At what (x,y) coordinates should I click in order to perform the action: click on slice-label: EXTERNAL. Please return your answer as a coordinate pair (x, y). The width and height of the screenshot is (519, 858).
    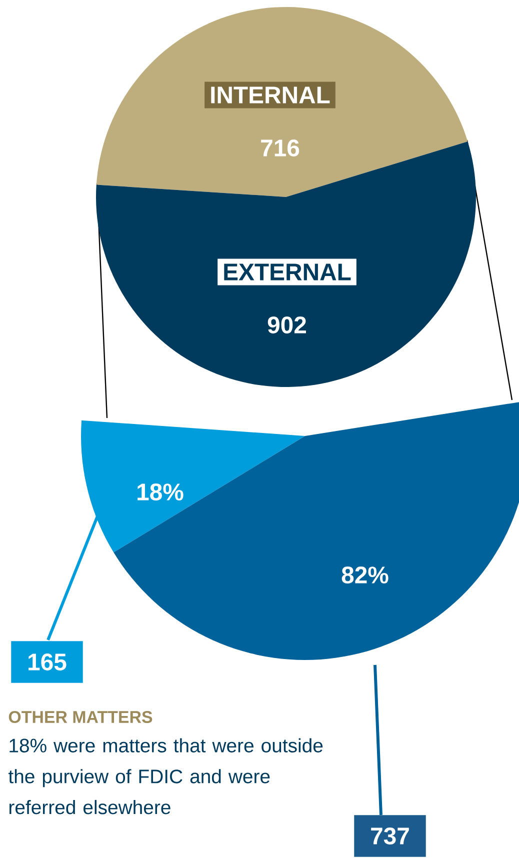
    Looking at the image, I should click on (287, 272).